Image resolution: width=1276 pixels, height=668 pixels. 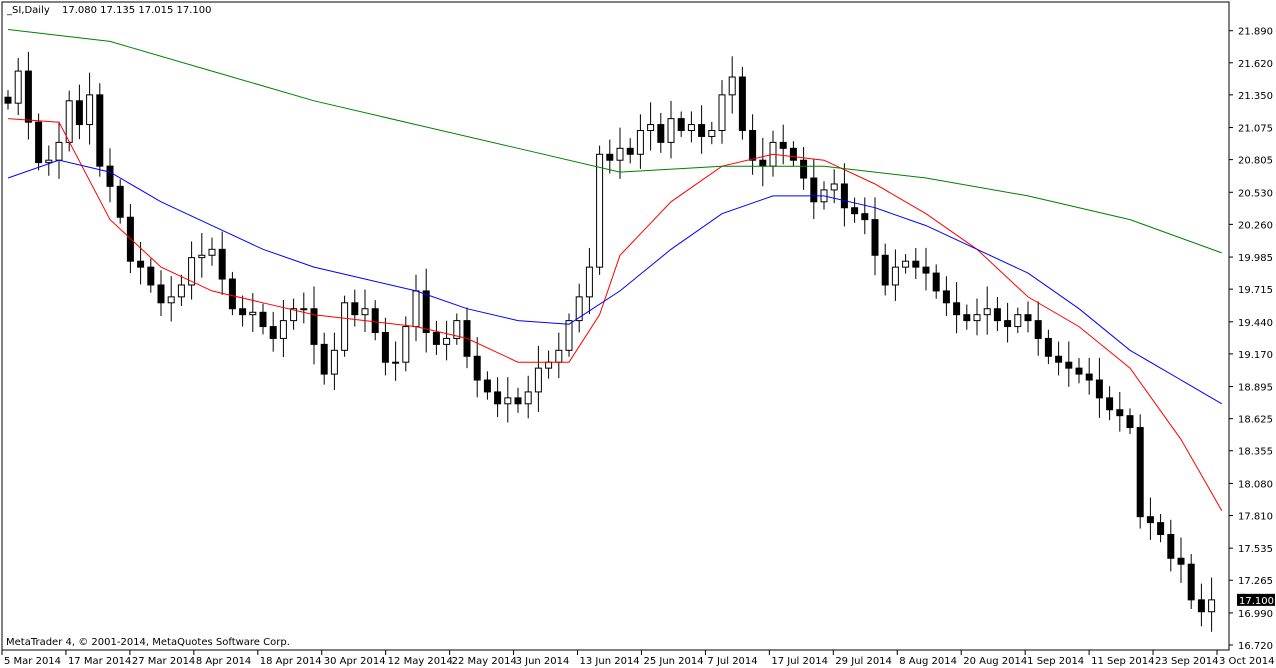 What do you see at coordinates (1255, 355) in the screenshot?
I see `y-tick-label: 19.170` at bounding box center [1255, 355].